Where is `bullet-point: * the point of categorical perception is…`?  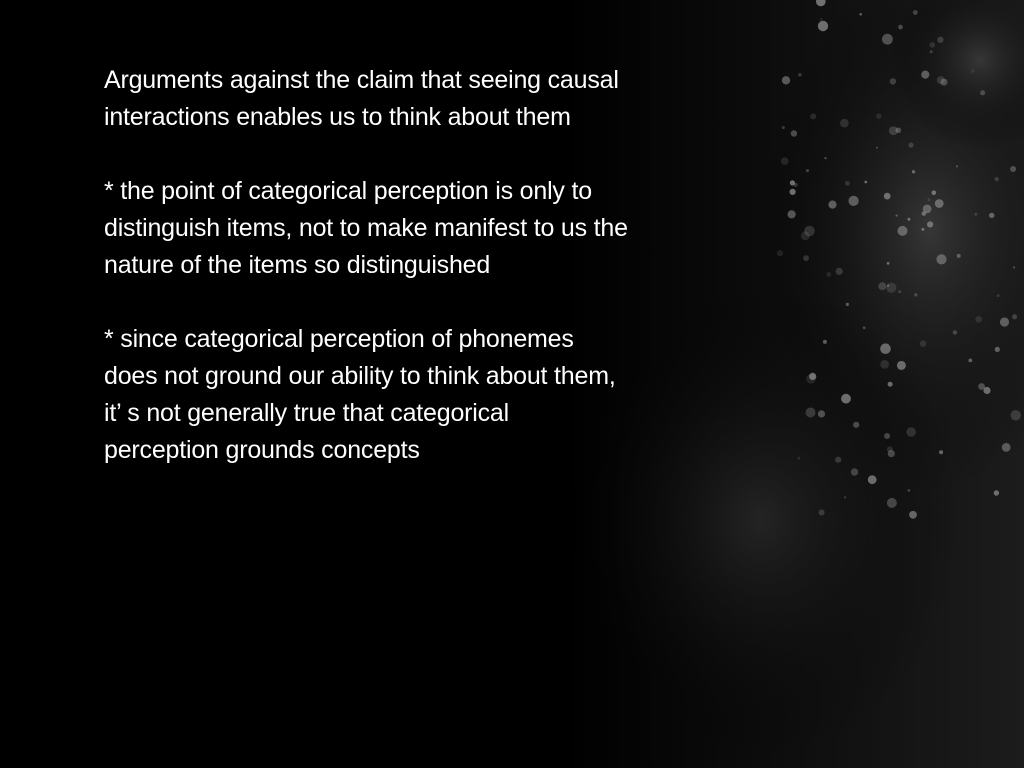 bullet-point: * the point of categorical perception is… is located at coordinates (444, 228).